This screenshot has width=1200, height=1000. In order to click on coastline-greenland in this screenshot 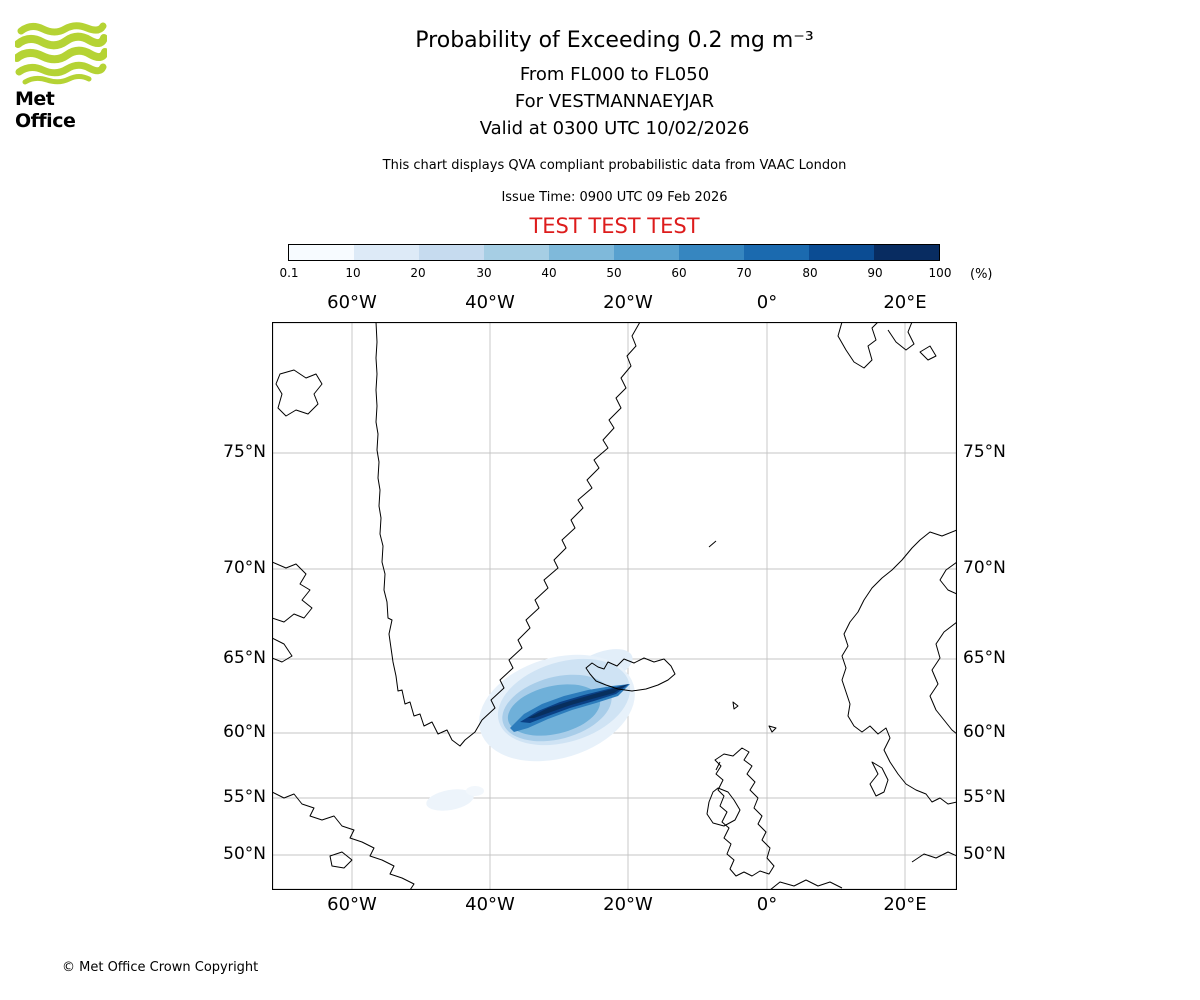, I will do `click(508, 534)`.